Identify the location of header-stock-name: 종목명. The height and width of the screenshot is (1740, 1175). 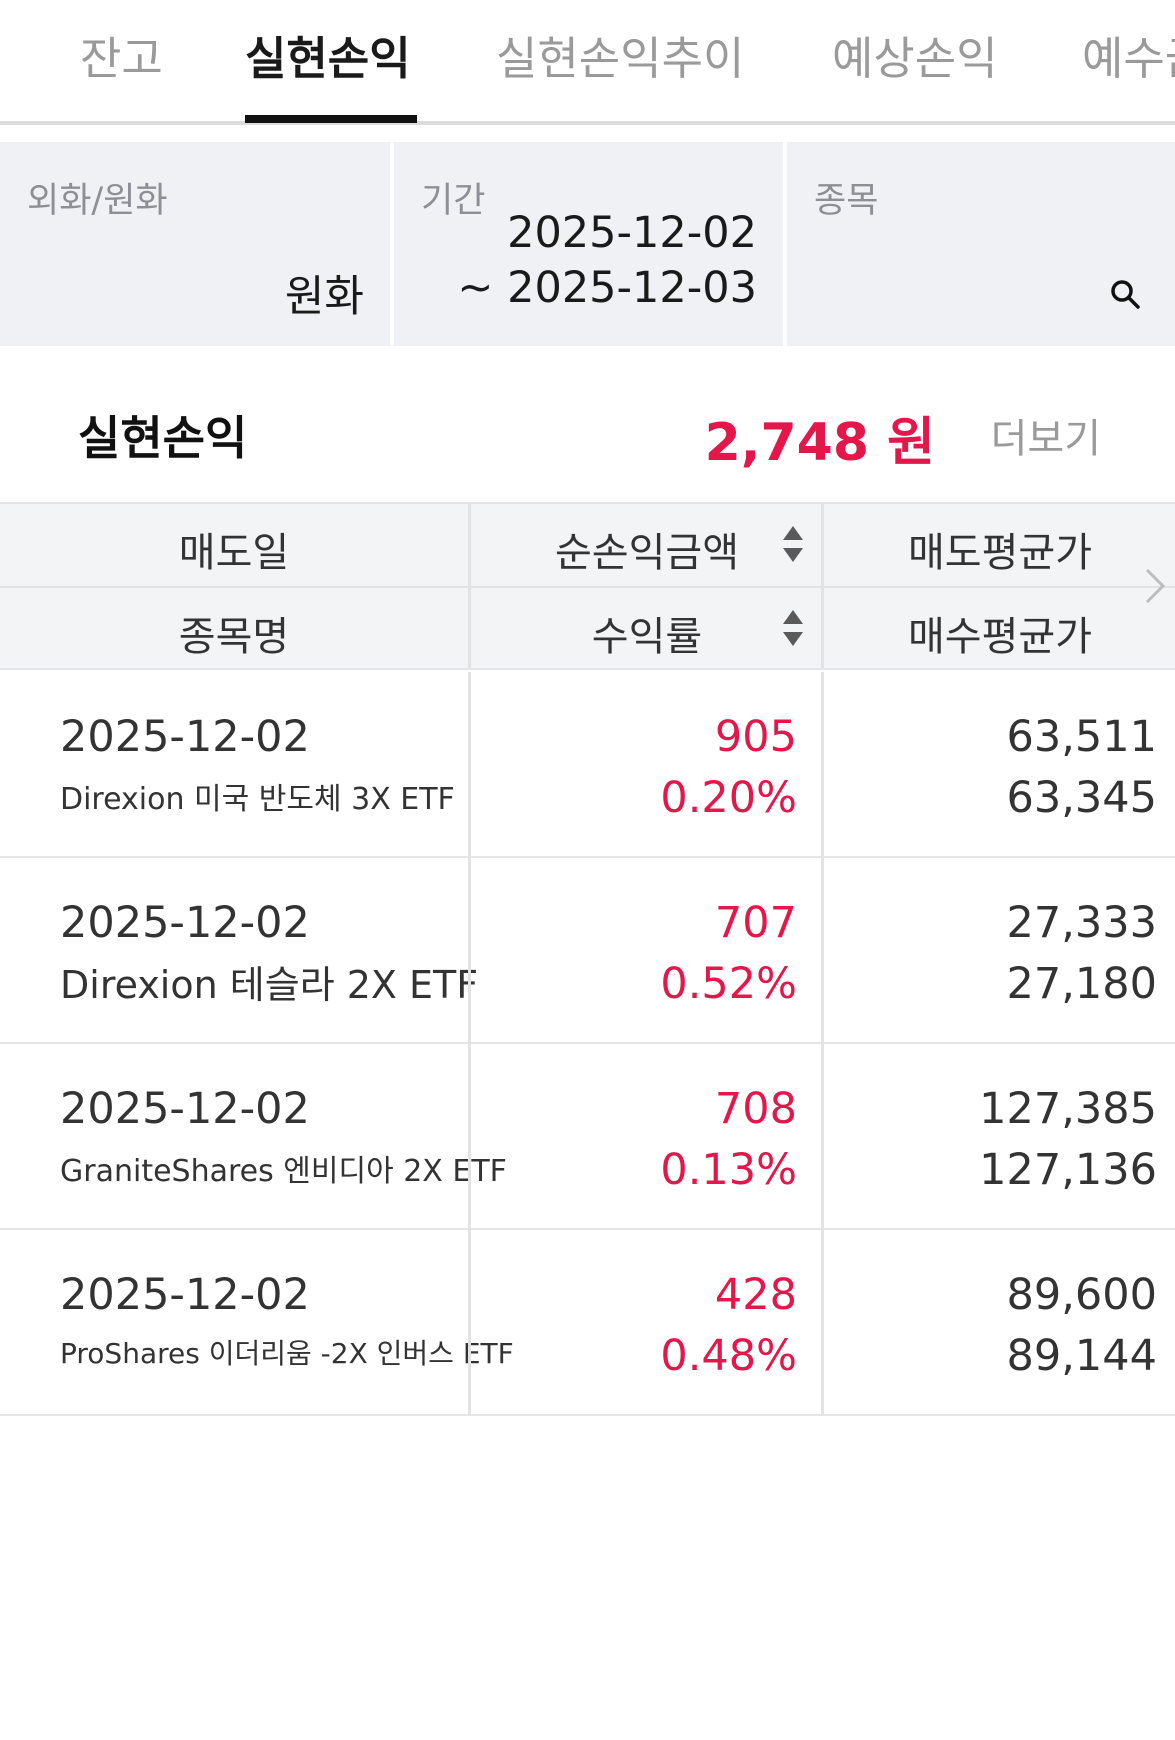
(234, 637).